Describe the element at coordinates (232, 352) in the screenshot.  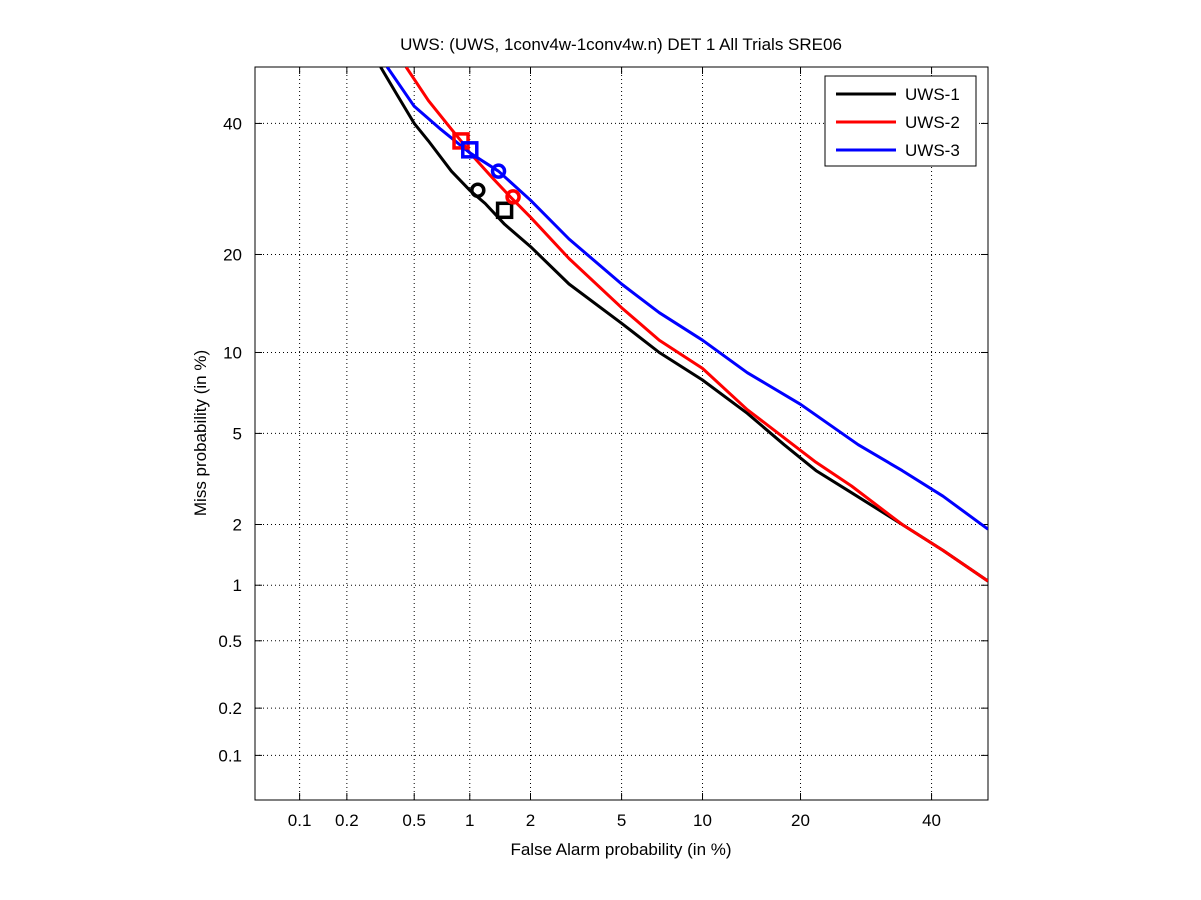
I see `y-tick-label: 10` at that location.